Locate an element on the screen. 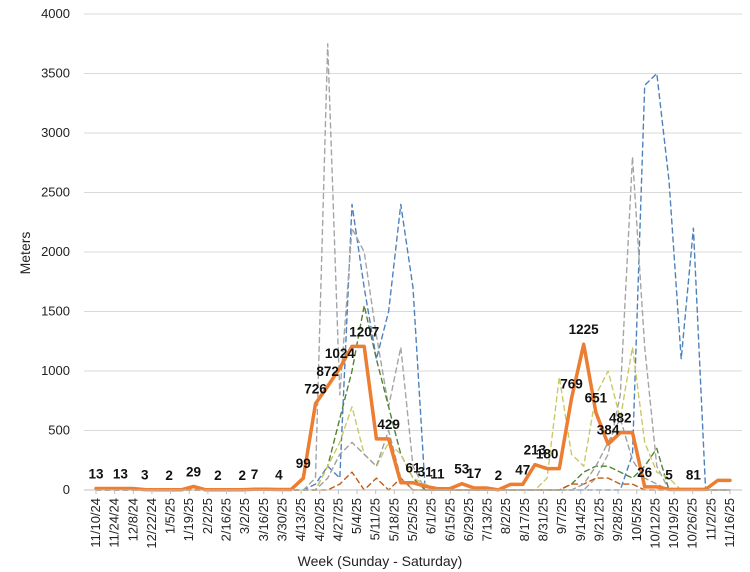 Image resolution: width=750 pixels, height=572 pixels. x-tick-label: 10/26/25 is located at coordinates (692, 523).